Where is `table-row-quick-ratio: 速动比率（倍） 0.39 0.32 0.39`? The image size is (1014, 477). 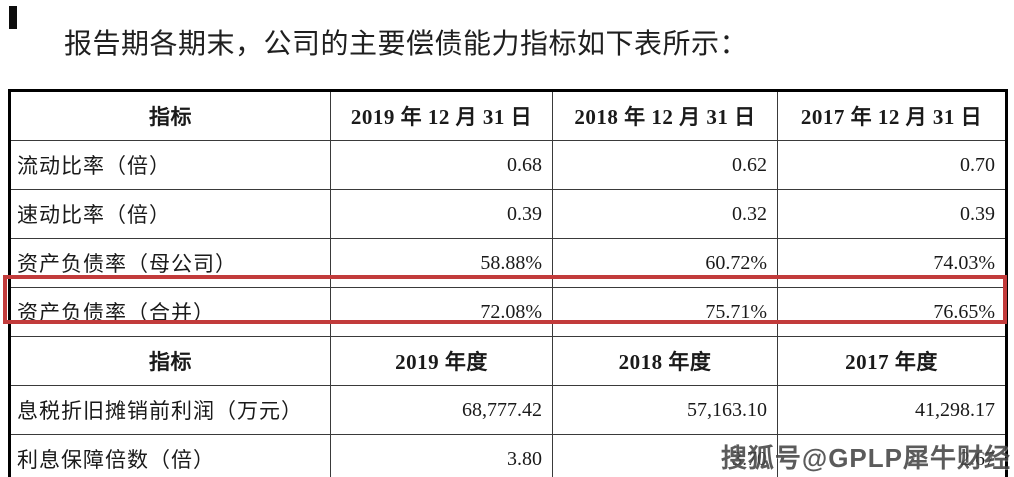
table-row-quick-ratio: 速动比率（倍） 0.39 0.32 0.39 is located at coordinates (508, 214).